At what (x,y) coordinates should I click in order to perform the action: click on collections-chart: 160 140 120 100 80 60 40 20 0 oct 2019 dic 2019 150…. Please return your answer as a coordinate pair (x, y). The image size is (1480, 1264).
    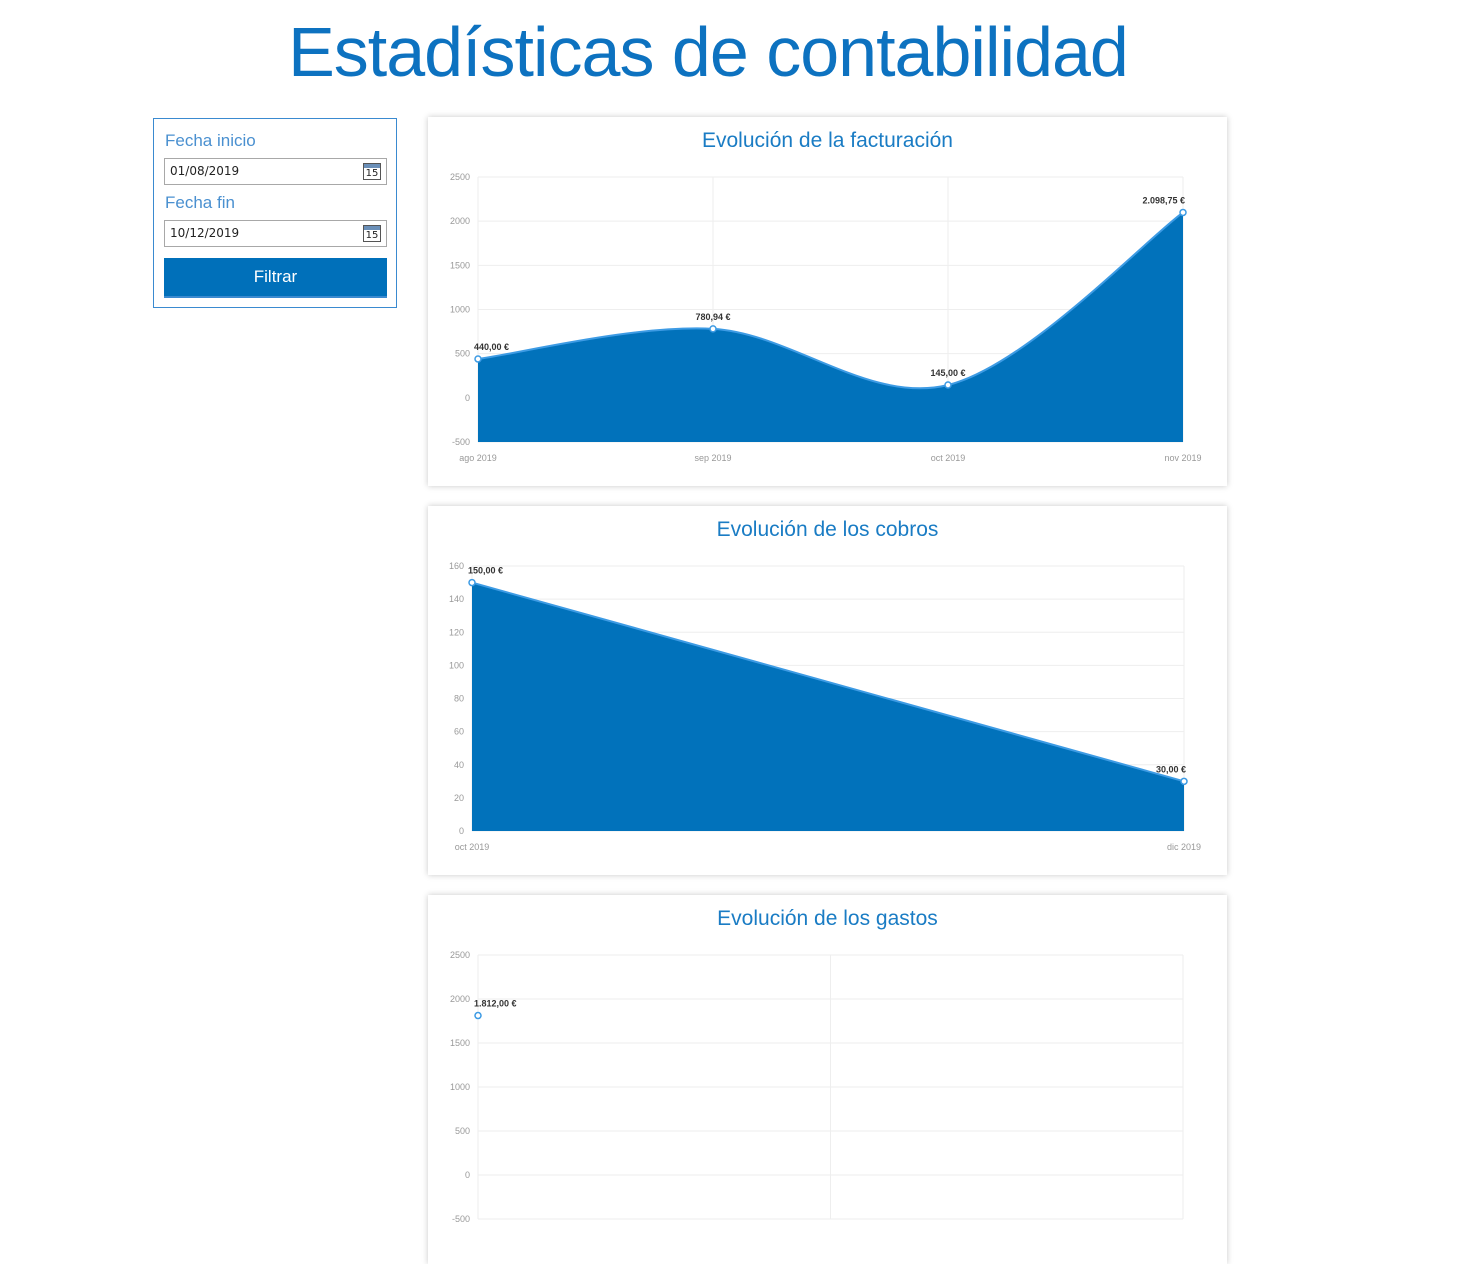
    Looking at the image, I should click on (825, 706).